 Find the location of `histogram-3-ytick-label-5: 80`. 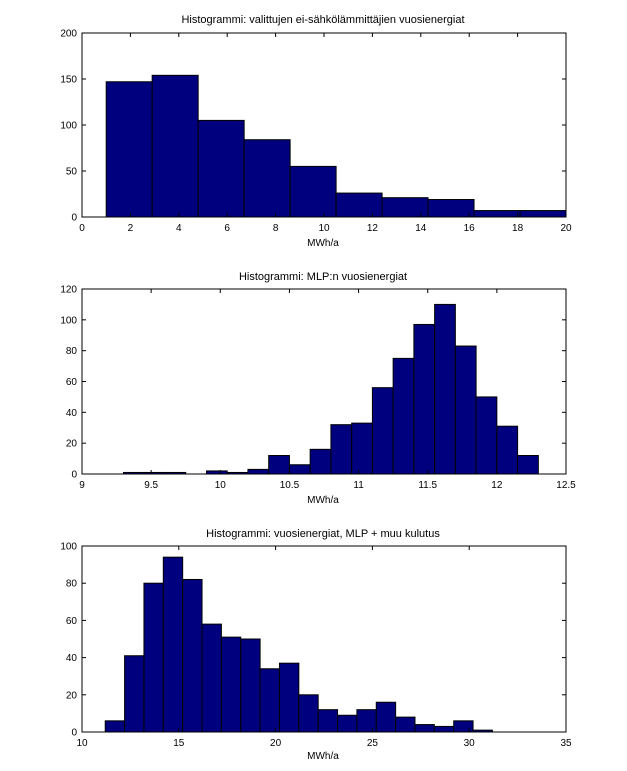

histogram-3-ytick-label-5: 80 is located at coordinates (72, 584).